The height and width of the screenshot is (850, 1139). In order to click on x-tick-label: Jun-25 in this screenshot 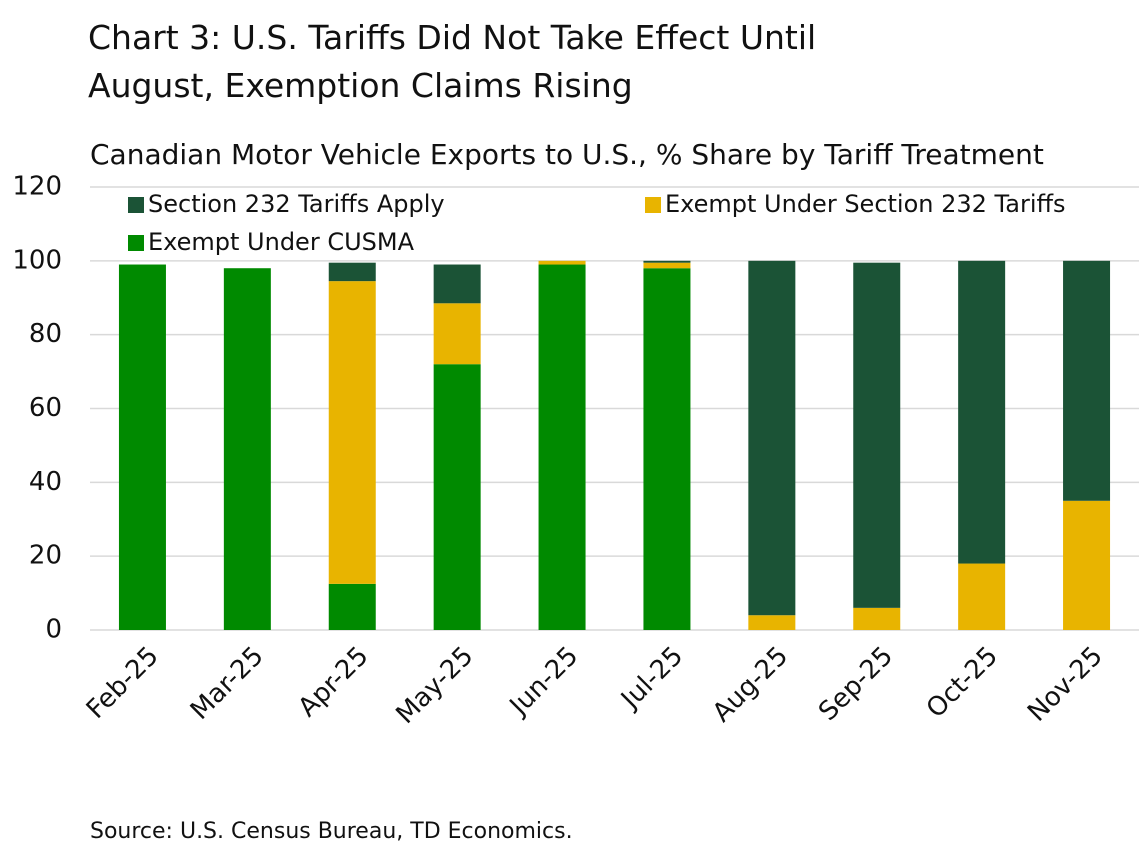, I will do `click(543, 681)`.